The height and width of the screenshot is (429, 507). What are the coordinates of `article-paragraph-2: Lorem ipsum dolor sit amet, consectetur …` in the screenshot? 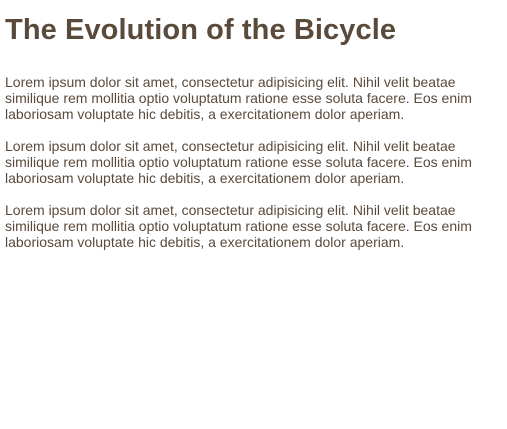 It's located at (238, 162).